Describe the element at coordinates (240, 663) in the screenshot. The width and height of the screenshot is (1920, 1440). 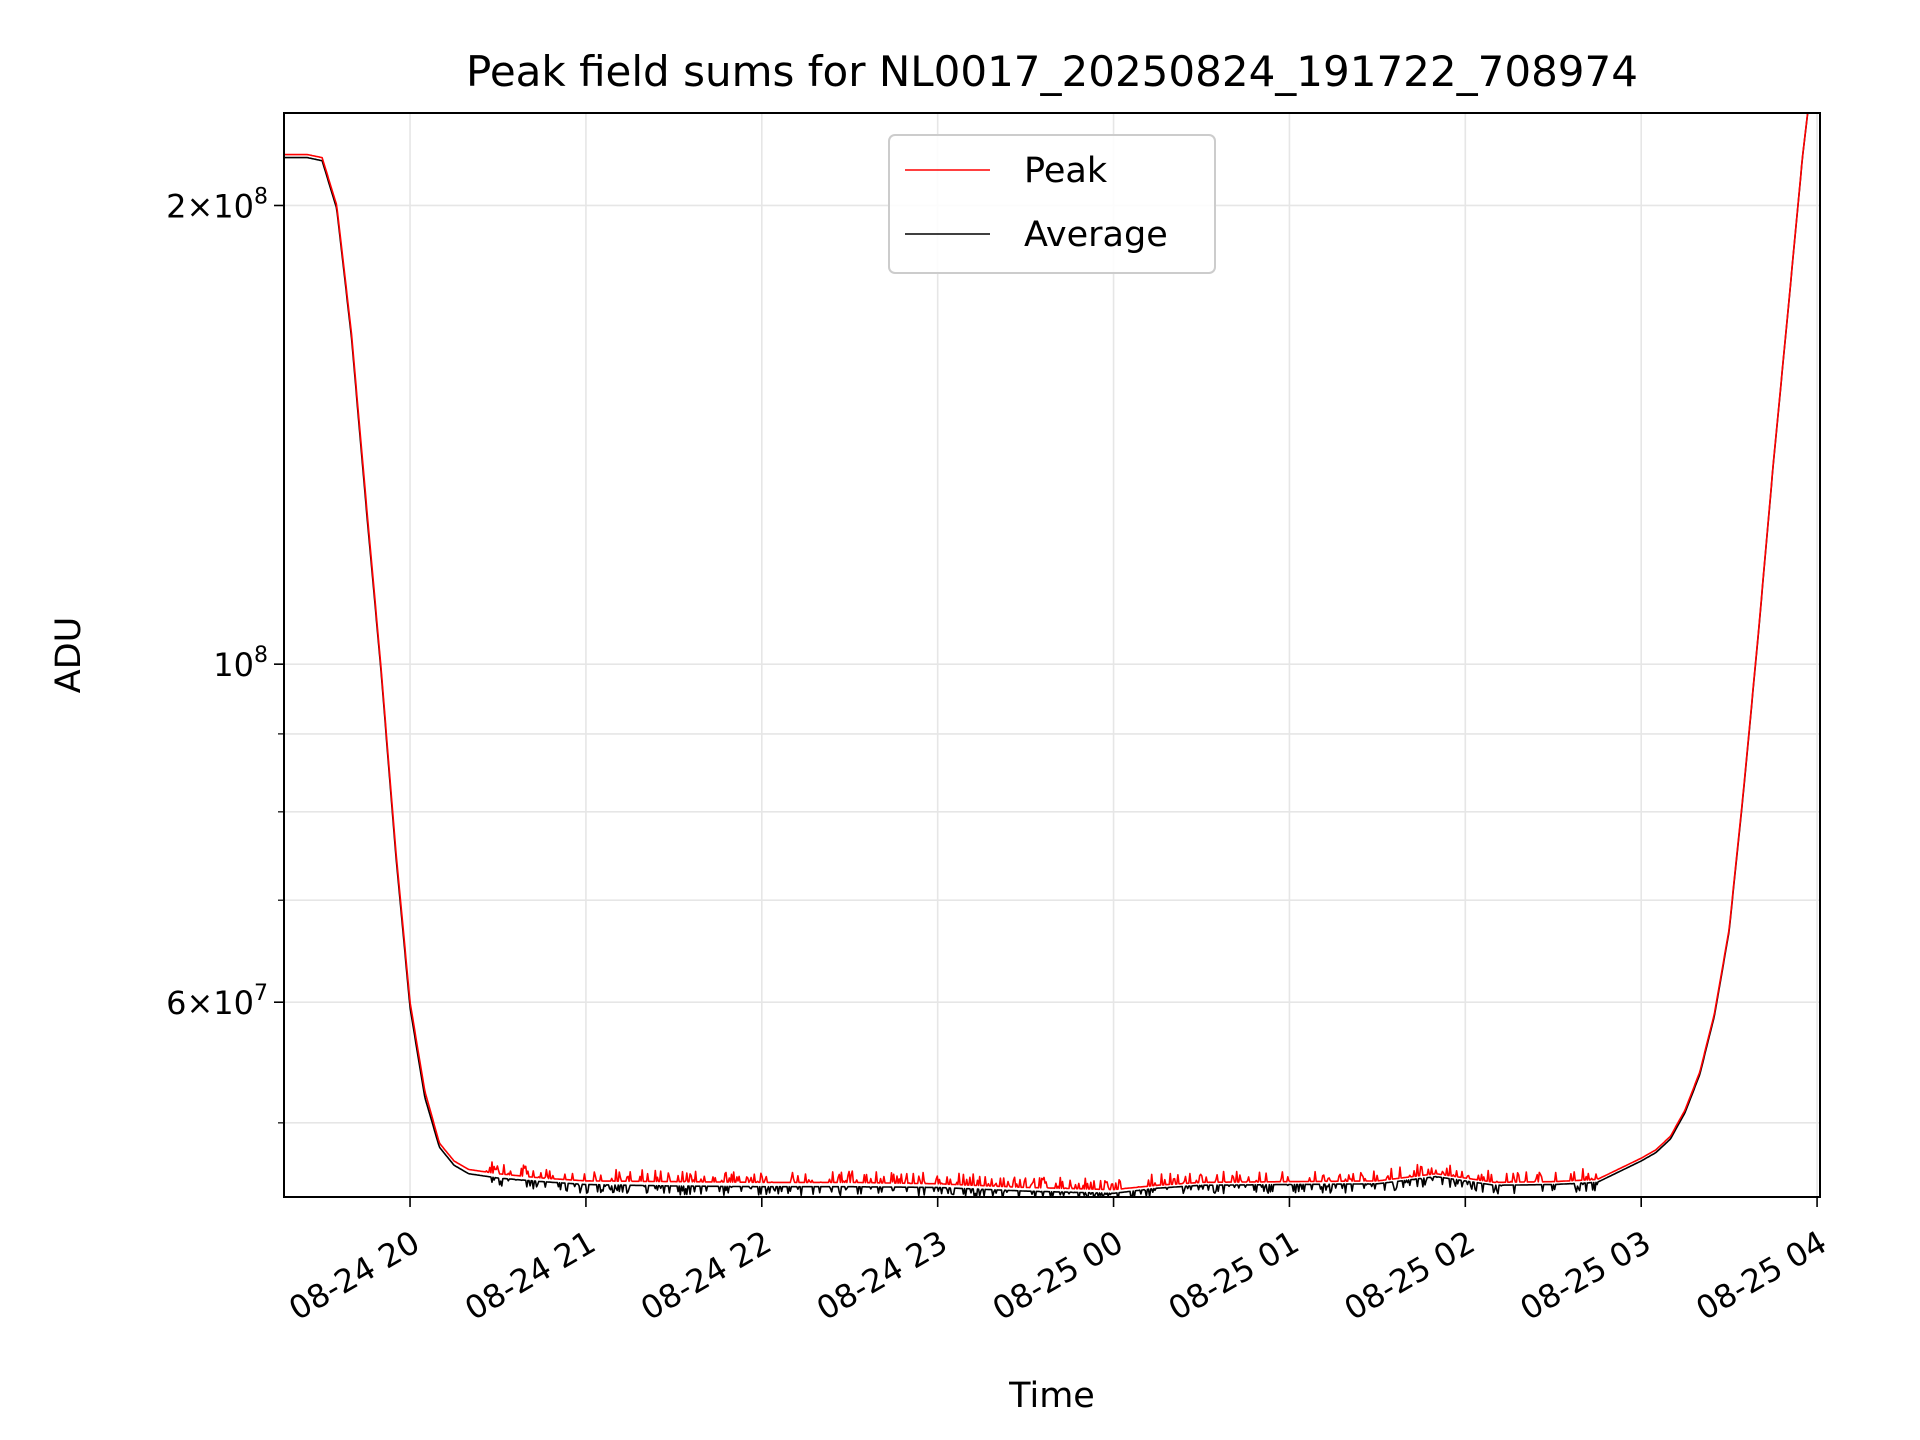
I see `y-tick-label: 108` at that location.